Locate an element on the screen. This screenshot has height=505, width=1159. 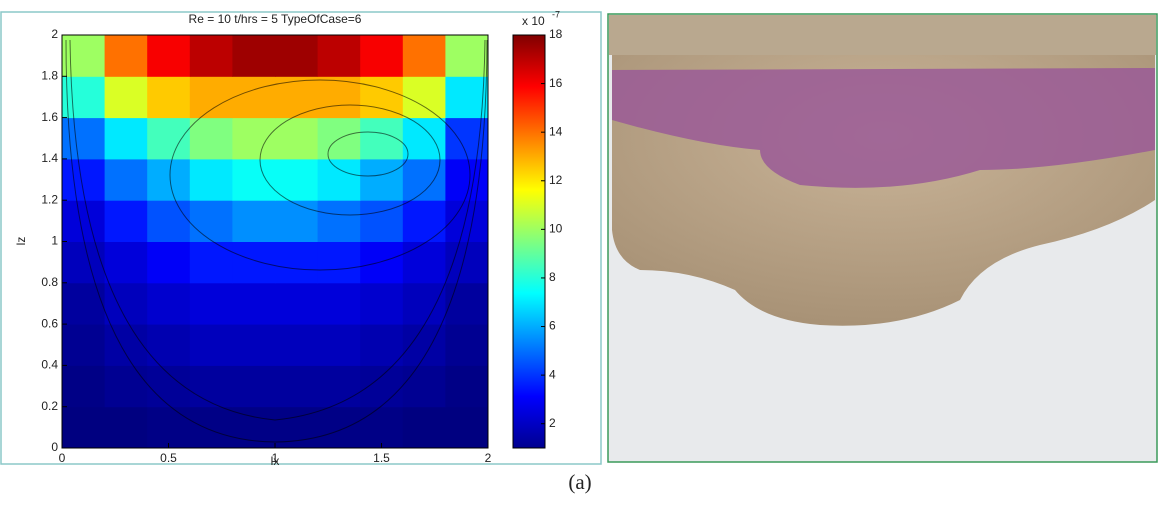
colorbar-tick-label: 12 is located at coordinates (556, 180).